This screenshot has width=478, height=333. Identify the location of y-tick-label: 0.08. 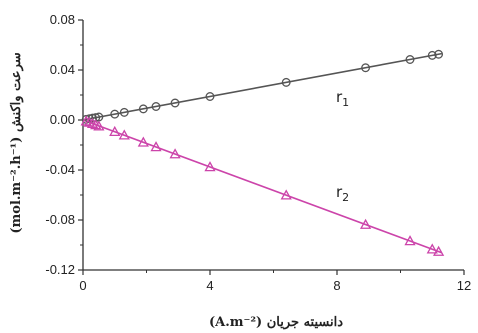
(62, 19).